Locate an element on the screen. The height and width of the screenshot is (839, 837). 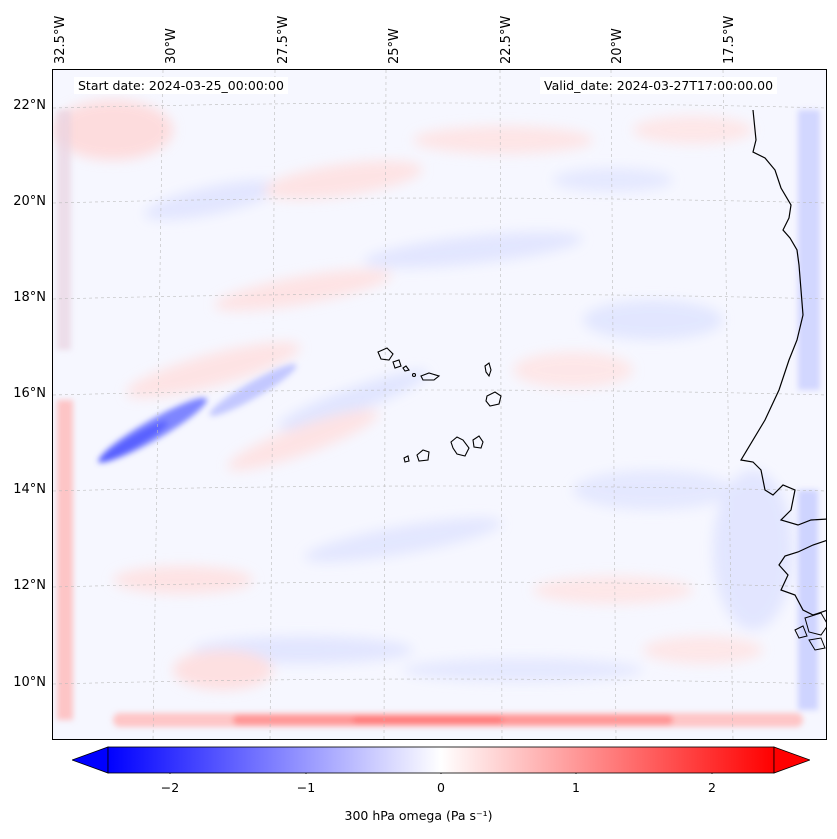
colorbar-tick-0: 0 is located at coordinates (441, 787).